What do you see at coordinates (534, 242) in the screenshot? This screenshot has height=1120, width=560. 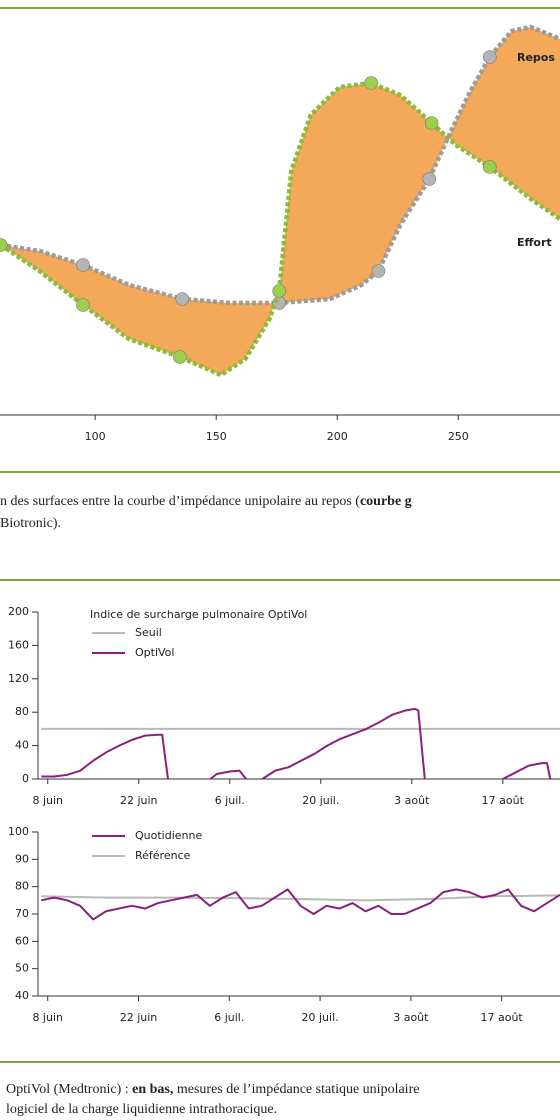 I see `series-label: Effort` at bounding box center [534, 242].